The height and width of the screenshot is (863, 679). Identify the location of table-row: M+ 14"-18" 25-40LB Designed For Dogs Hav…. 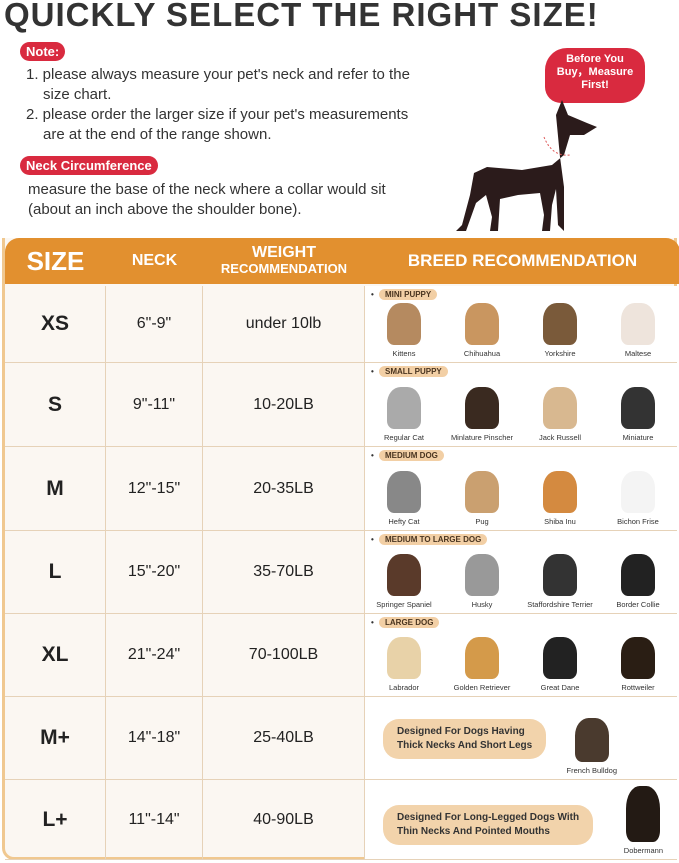
(341, 738).